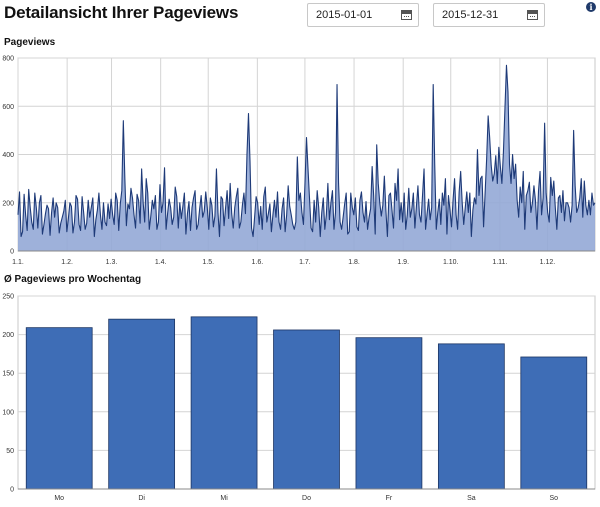  What do you see at coordinates (161, 262) in the screenshot?
I see `x-tick-label: 1.4.` at bounding box center [161, 262].